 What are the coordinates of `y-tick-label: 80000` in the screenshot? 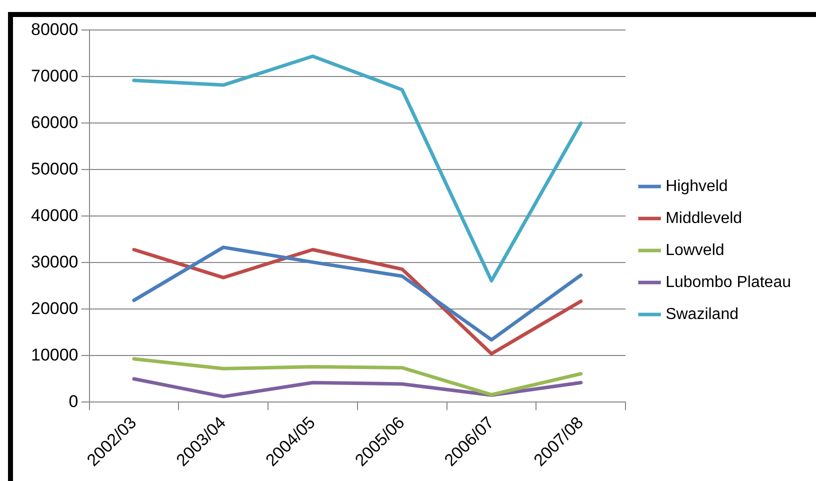 It's located at (54, 29).